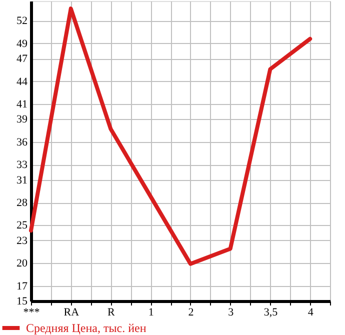  I want to click on x-tick-label: 3,5, so click(271, 312).